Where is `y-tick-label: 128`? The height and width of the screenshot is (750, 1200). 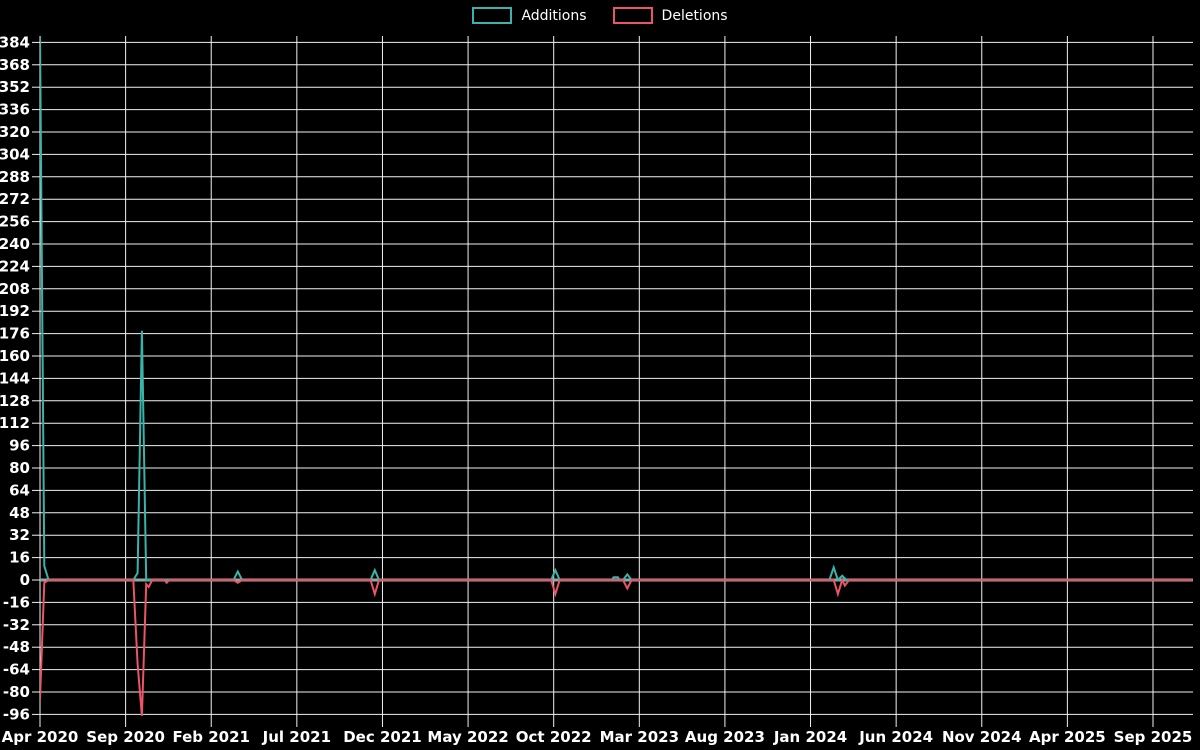
y-tick-label: 128 is located at coordinates (15, 401).